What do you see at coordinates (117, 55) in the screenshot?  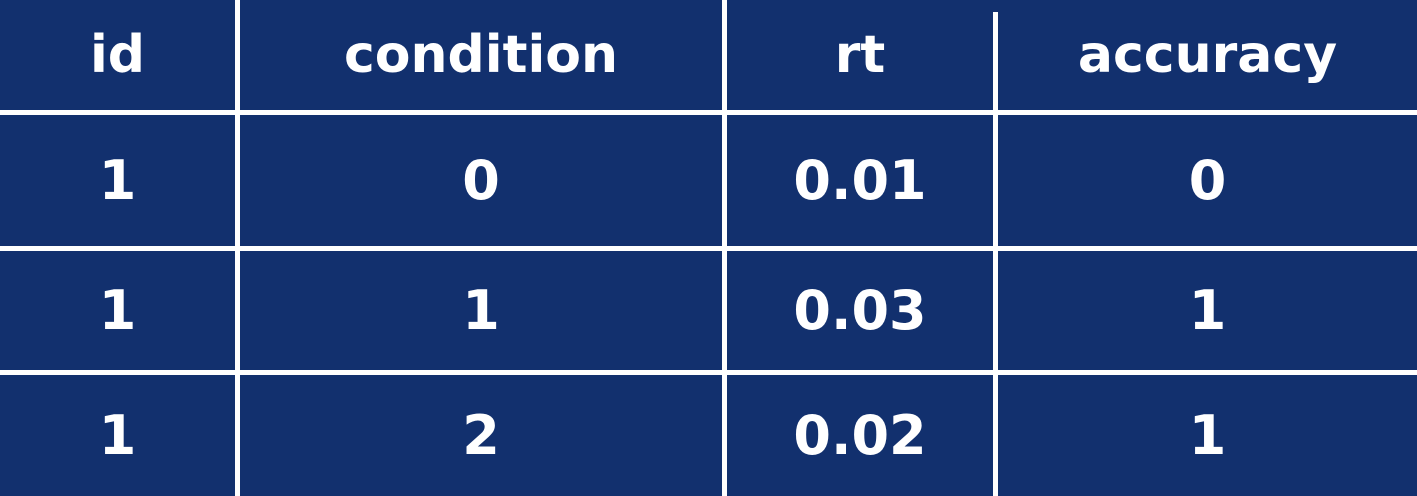 I see `header-cell-id: id` at bounding box center [117, 55].